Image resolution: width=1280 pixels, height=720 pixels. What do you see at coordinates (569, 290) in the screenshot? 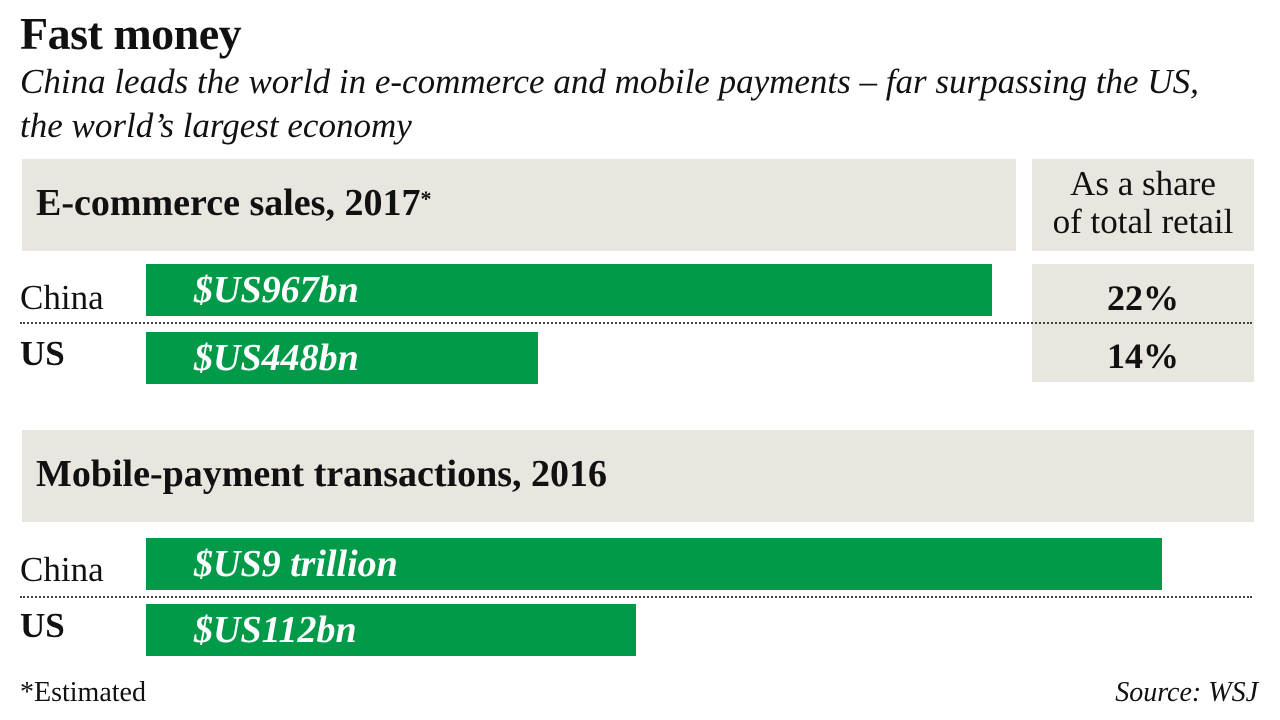
I see `bar-ecommerce-china: $US967bn` at bounding box center [569, 290].